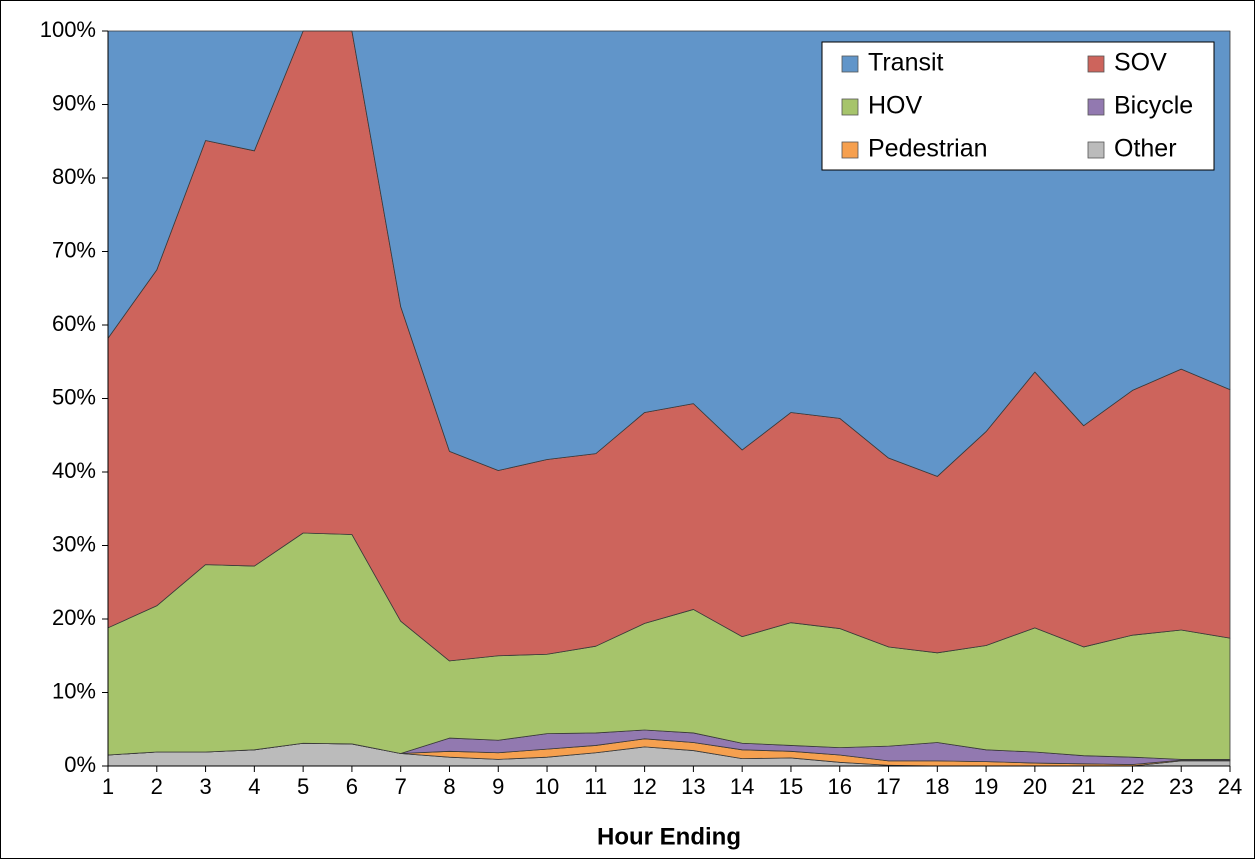 Image resolution: width=1255 pixels, height=859 pixels. What do you see at coordinates (205, 786) in the screenshot?
I see `x-tick-label: 3` at bounding box center [205, 786].